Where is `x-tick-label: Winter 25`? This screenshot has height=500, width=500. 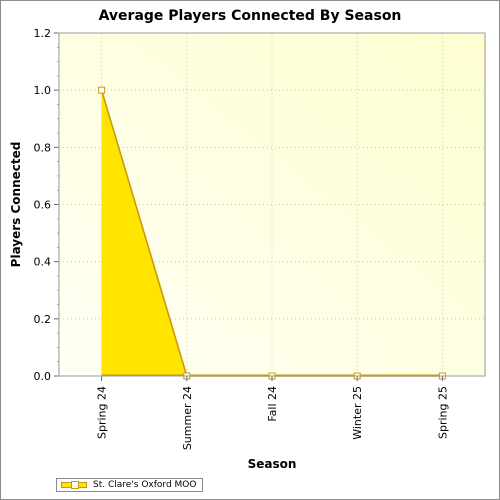
x-tick-label: Winter 25 is located at coordinates (357, 413).